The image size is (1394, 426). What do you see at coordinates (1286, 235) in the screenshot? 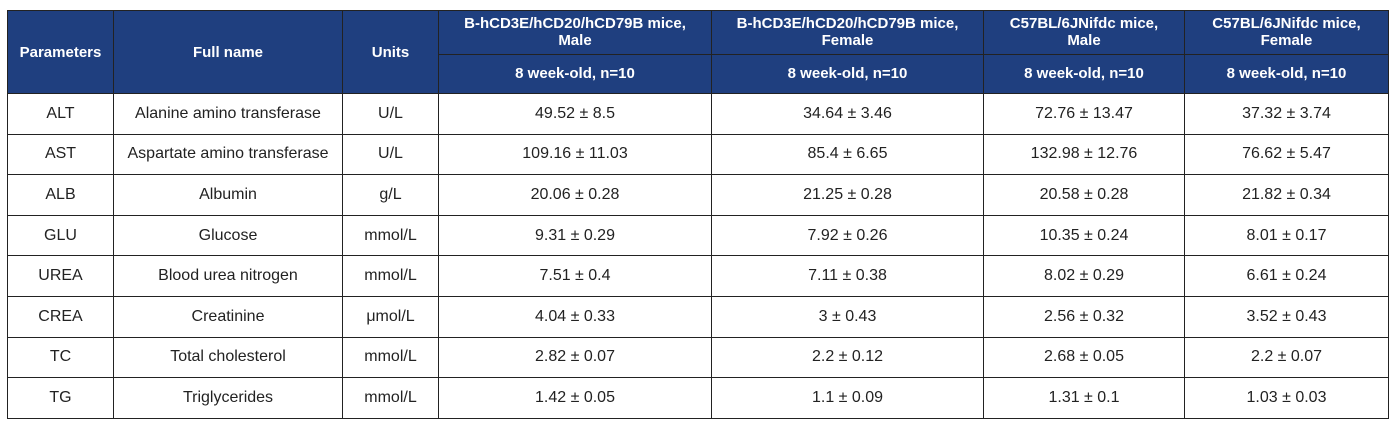
I see `value-cell: 8.01 ± 0.17` at bounding box center [1286, 235].